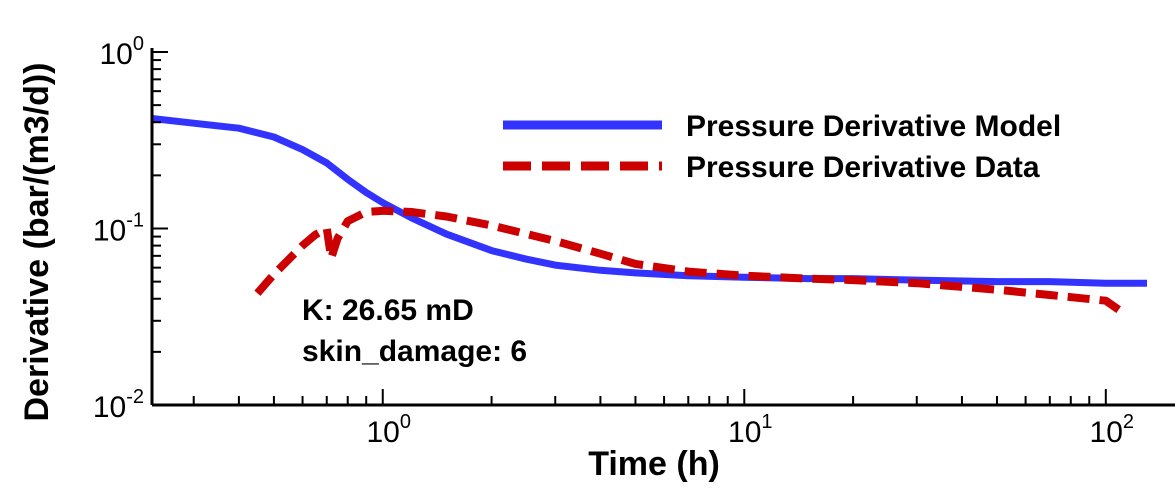  Describe the element at coordinates (122, 52) in the screenshot. I see `y-tick-label: 10⁰` at that location.